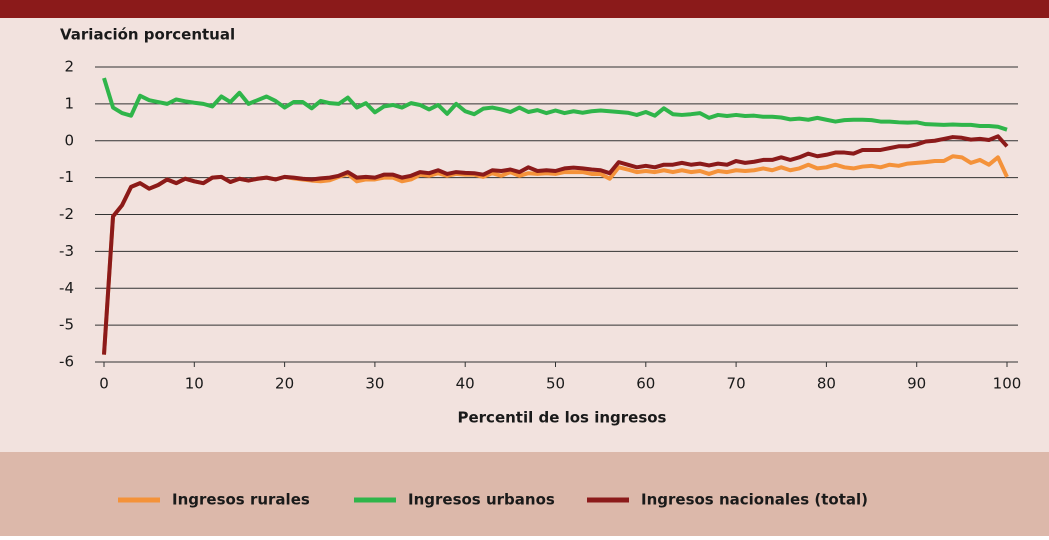 The image size is (1049, 540). Describe the element at coordinates (524, 9) in the screenshot. I see `header-bar` at that location.